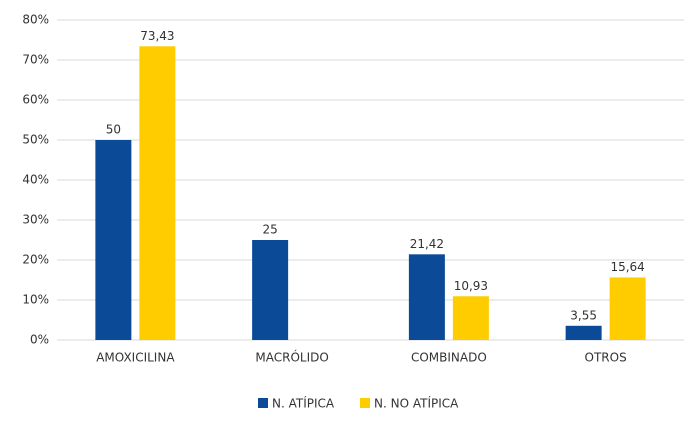 The image size is (700, 429). What do you see at coordinates (416, 403) in the screenshot?
I see `legend-label: N. NO ATÍPICA` at bounding box center [416, 403].